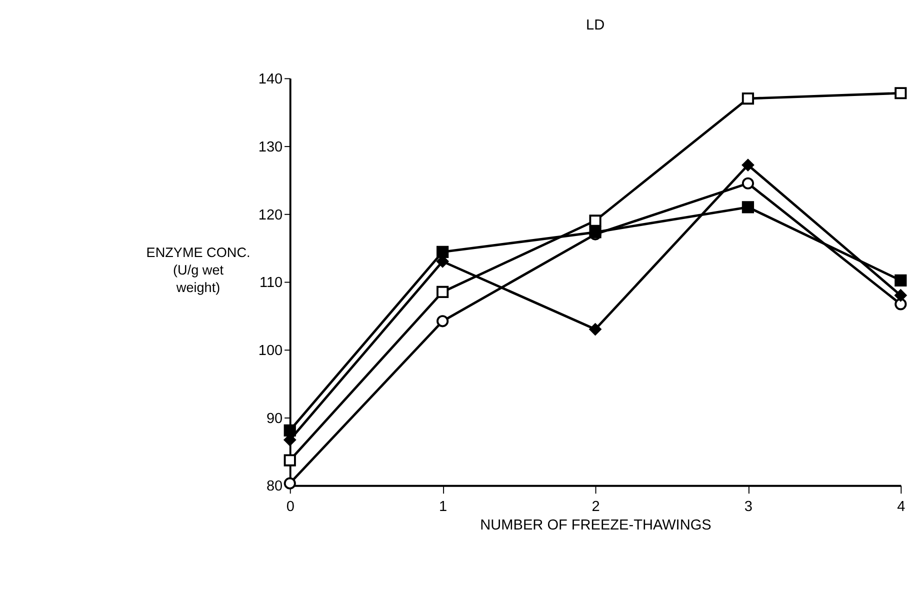  What do you see at coordinates (198, 270) in the screenshot?
I see `y-axis-title: ENZYME CONC. (U/g wet weight)` at bounding box center [198, 270].